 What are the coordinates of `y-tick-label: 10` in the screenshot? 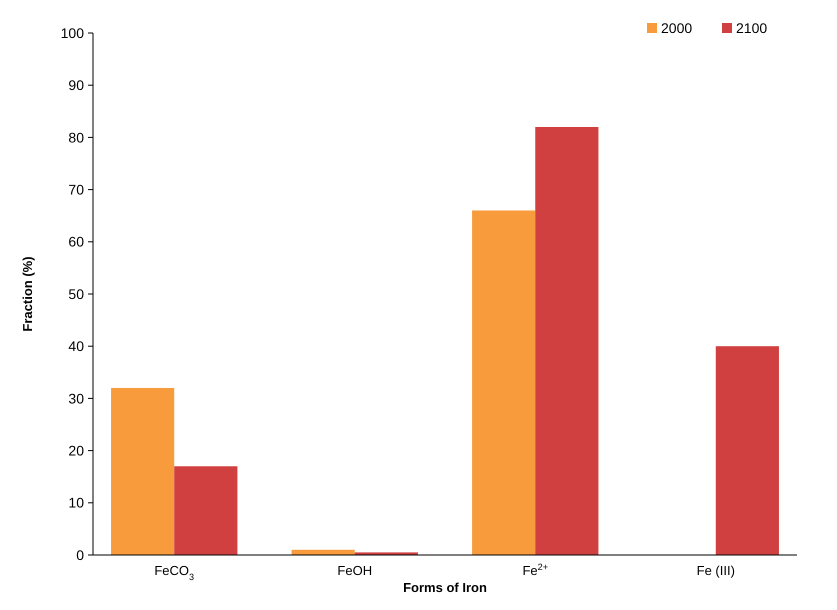 It's located at (76, 502).